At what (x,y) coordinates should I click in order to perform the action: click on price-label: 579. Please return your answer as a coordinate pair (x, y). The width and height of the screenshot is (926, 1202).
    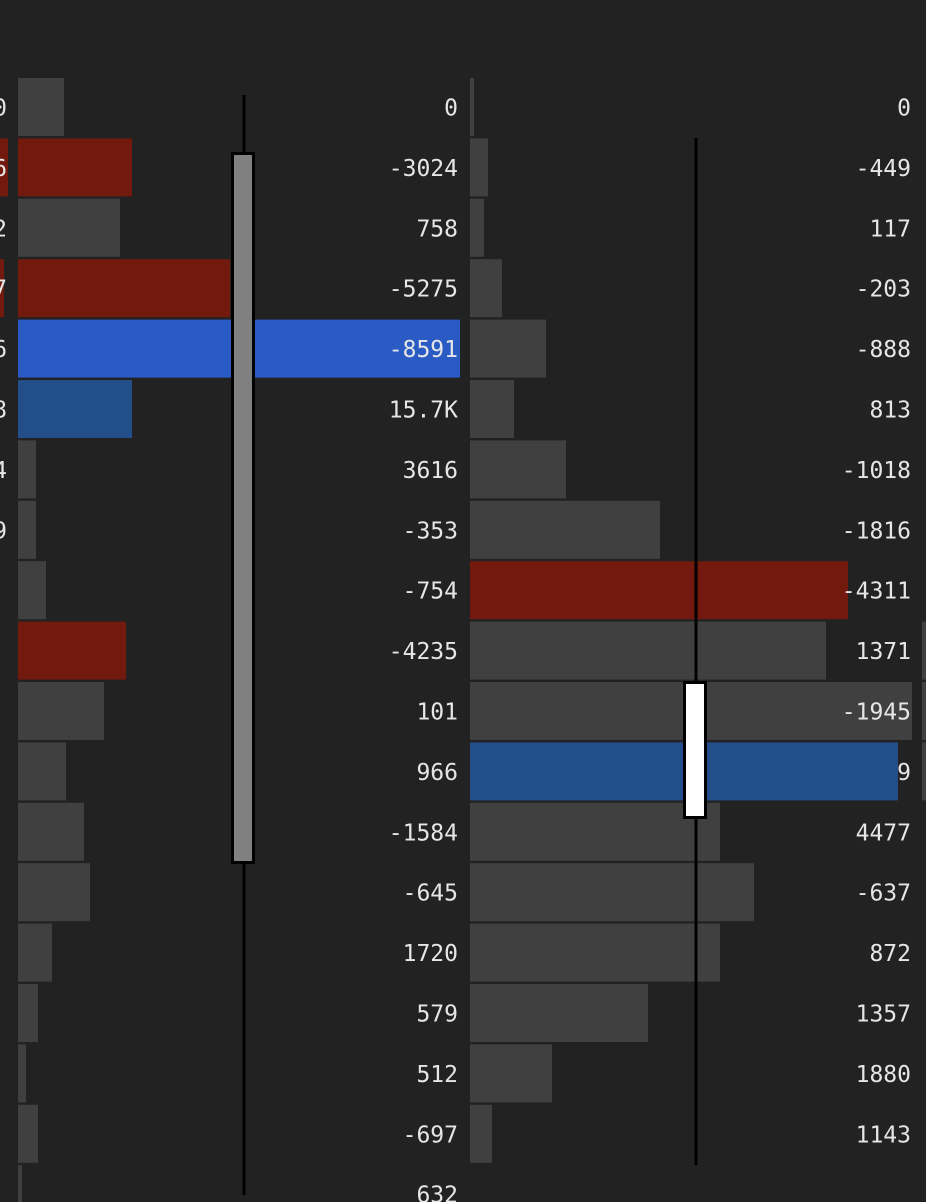
    Looking at the image, I should click on (437, 1015).